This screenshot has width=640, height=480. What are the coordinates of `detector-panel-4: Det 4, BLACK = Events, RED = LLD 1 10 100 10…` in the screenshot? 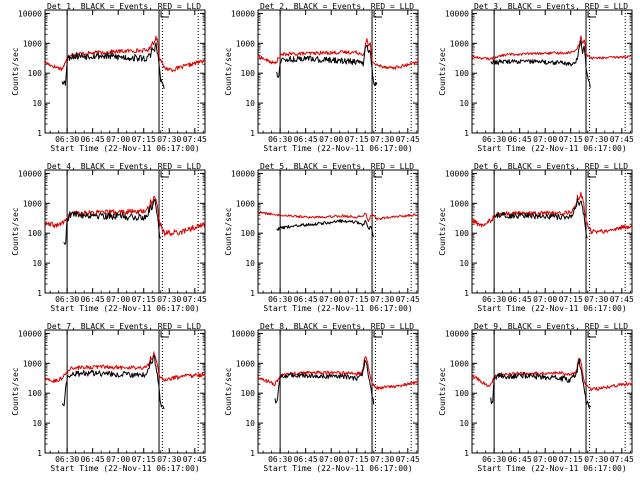 It's located at (109, 237).